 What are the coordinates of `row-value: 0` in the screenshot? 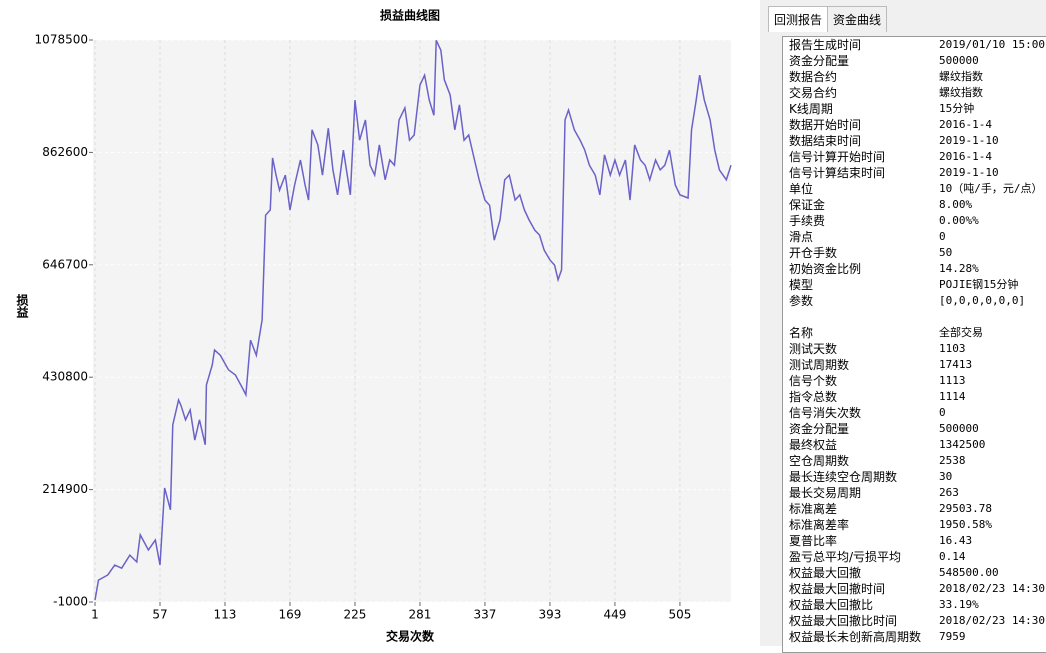 It's located at (942, 236).